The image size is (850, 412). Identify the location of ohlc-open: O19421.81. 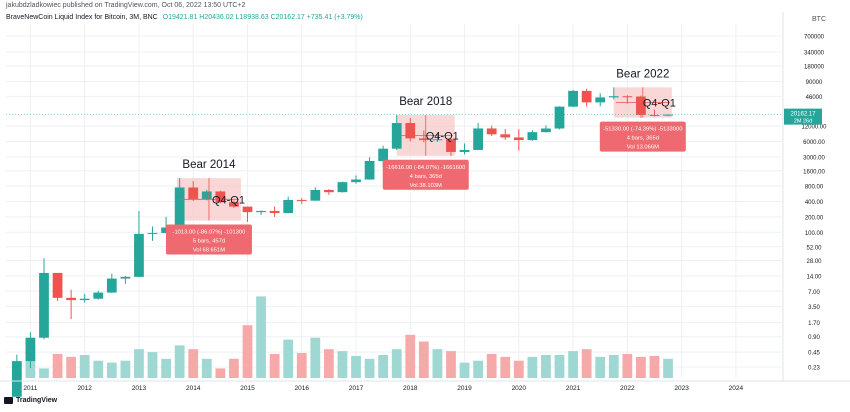
(180, 17).